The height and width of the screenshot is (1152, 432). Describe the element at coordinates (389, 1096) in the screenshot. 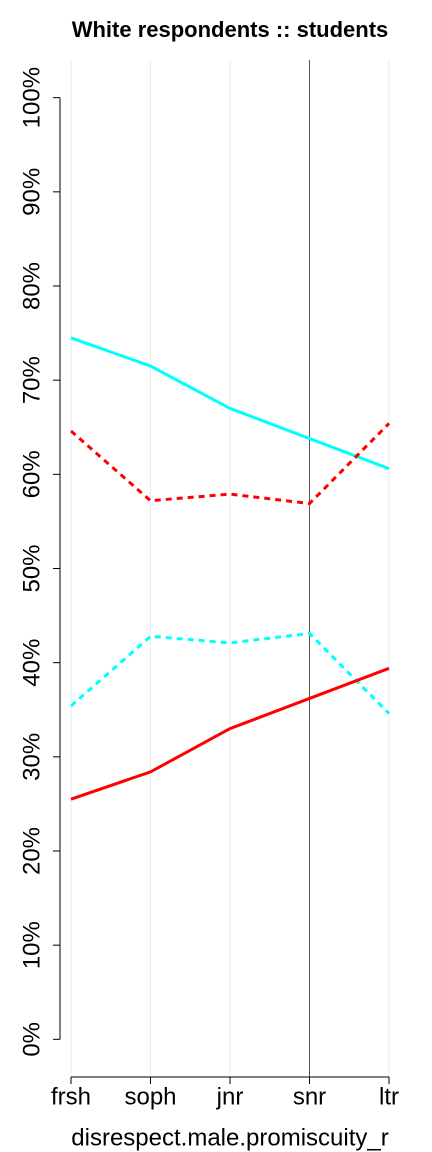

I see `x-tick-label: ltr` at that location.